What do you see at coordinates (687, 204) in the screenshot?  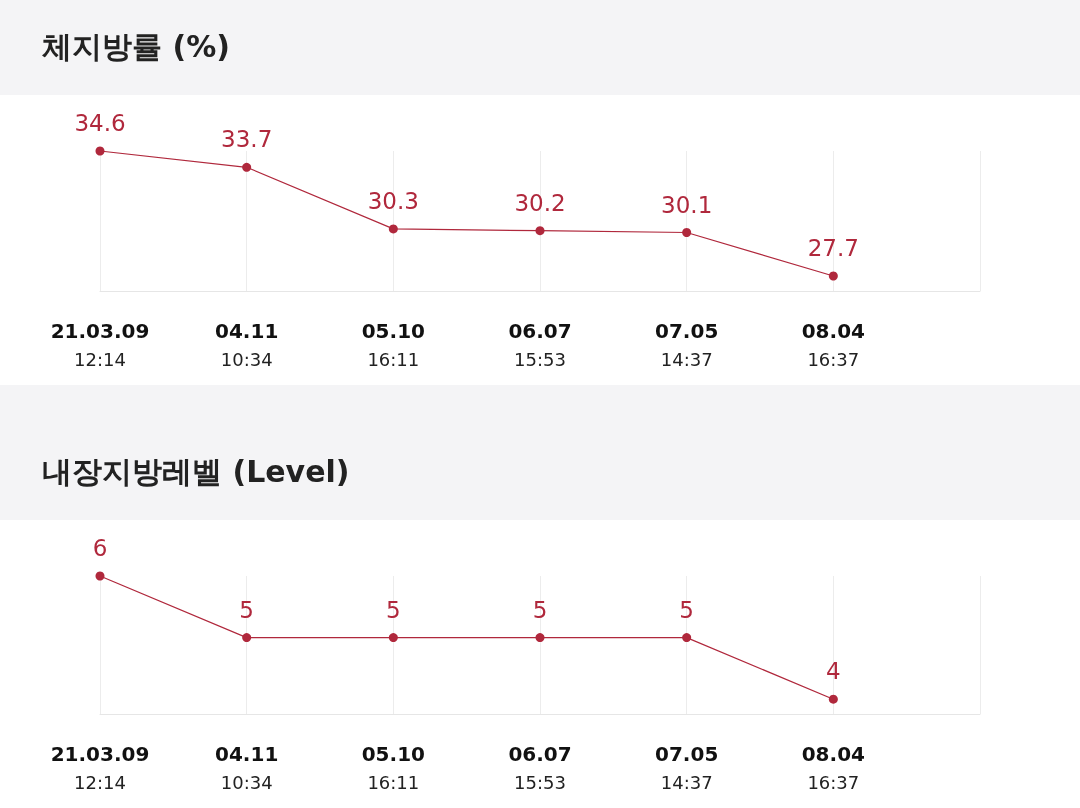 I see `data-label: 30.1` at bounding box center [687, 204].